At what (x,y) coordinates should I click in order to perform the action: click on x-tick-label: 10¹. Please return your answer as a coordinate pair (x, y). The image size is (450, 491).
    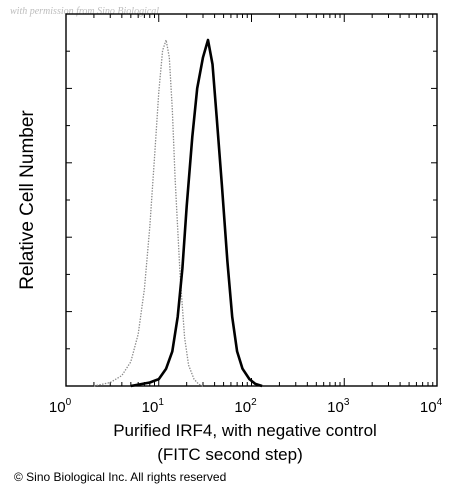
    Looking at the image, I should click on (153, 406).